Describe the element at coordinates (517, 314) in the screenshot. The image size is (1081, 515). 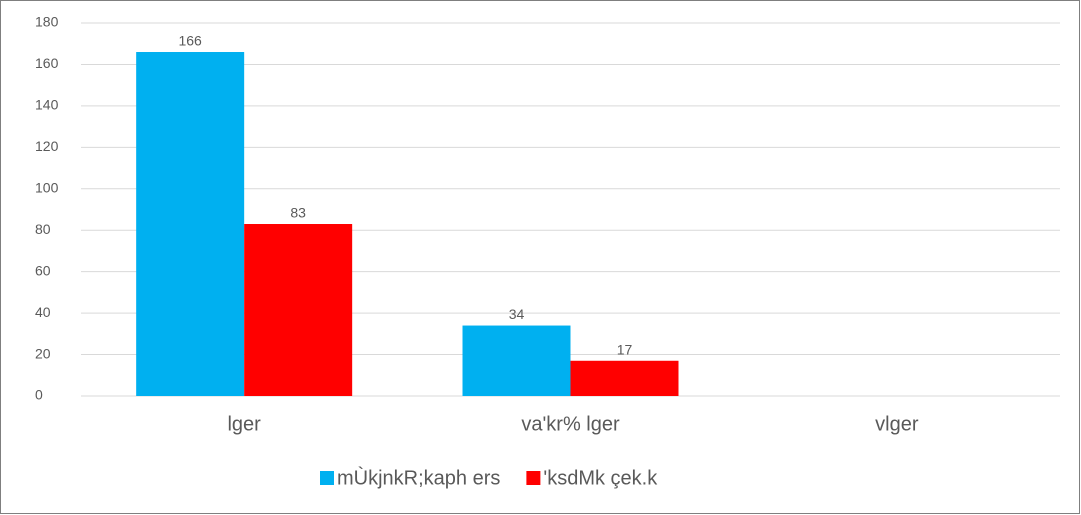
I see `data-label: 34` at that location.